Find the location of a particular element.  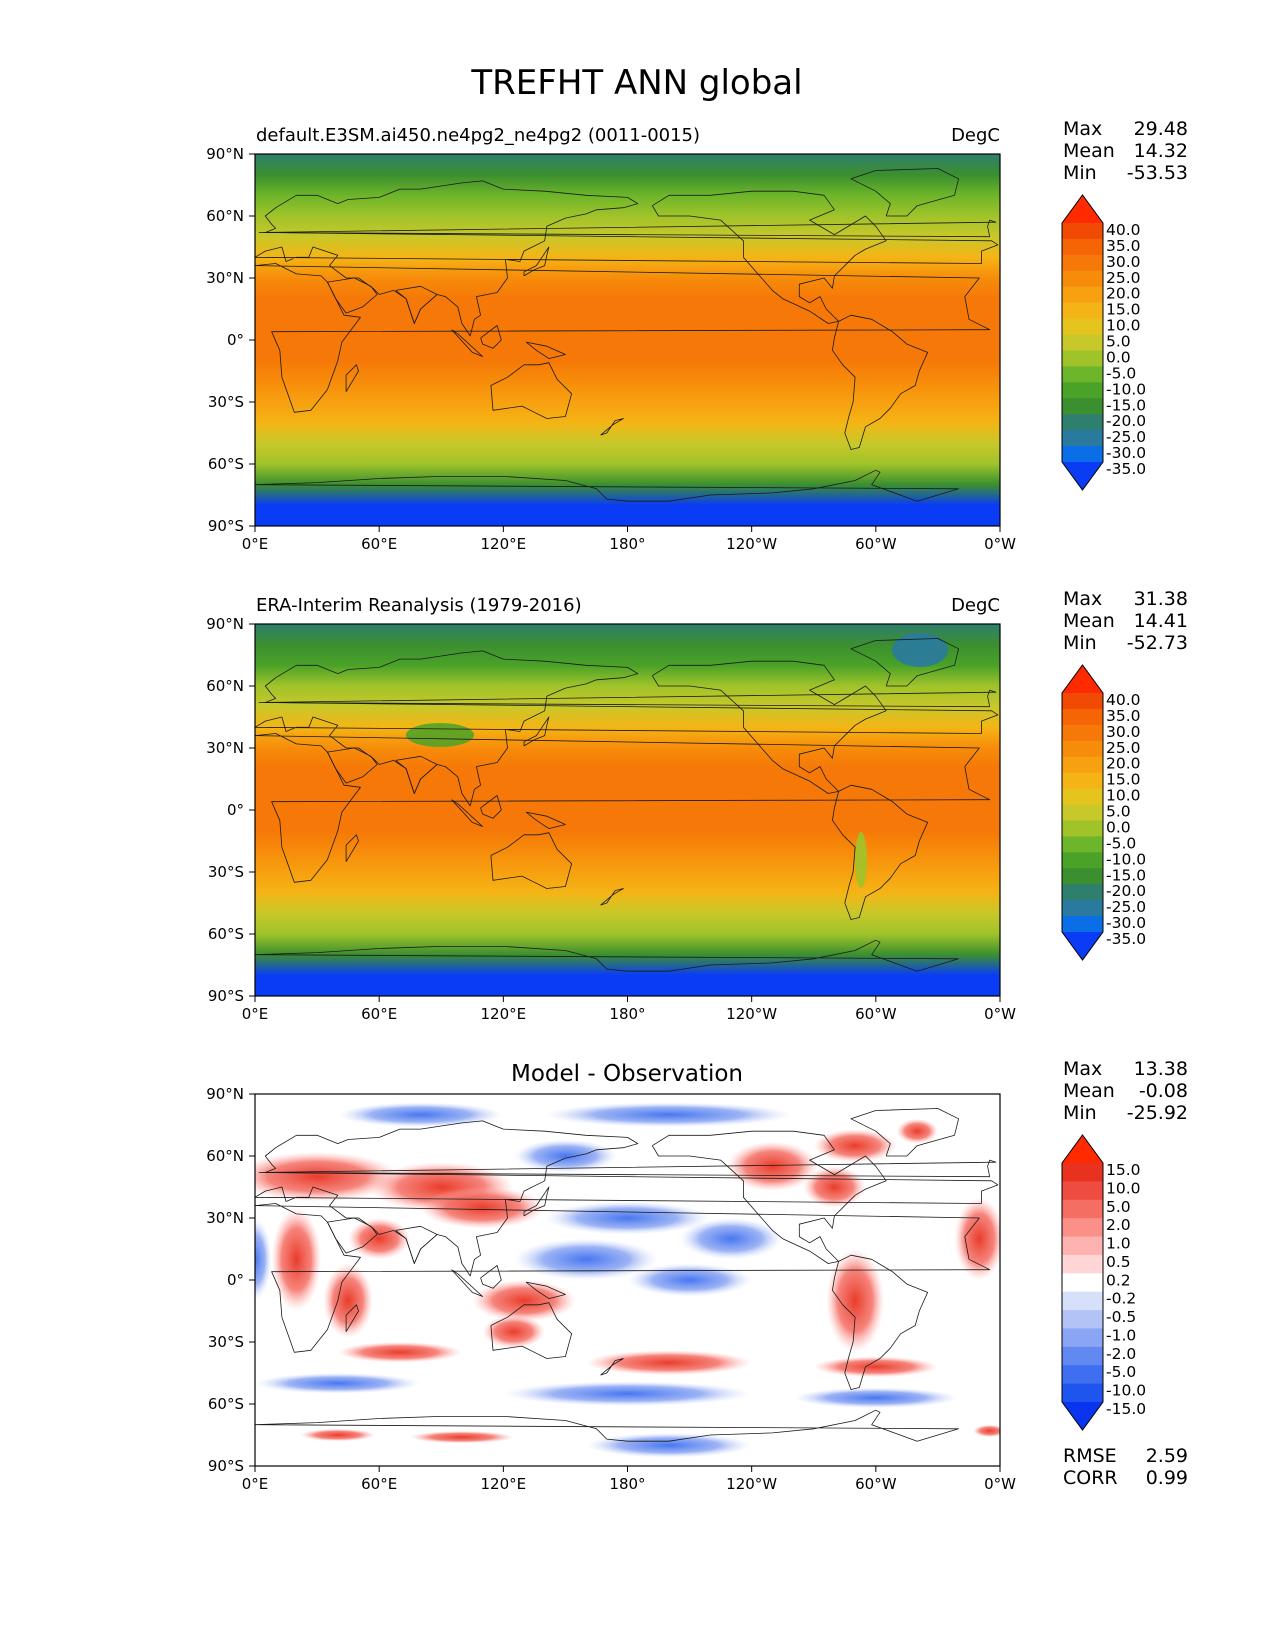

stat-min-label: Min is located at coordinates (1080, 1113).